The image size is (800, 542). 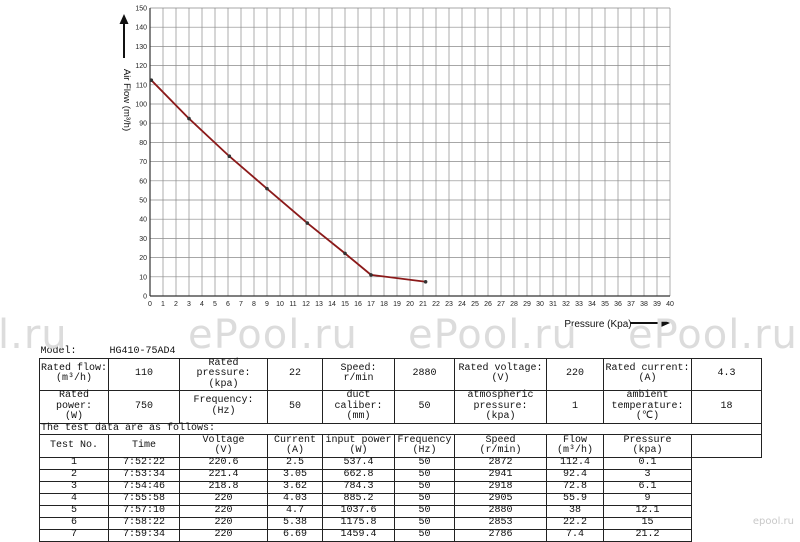 I want to click on table-cell: 7:55:58, so click(x=144, y=499).